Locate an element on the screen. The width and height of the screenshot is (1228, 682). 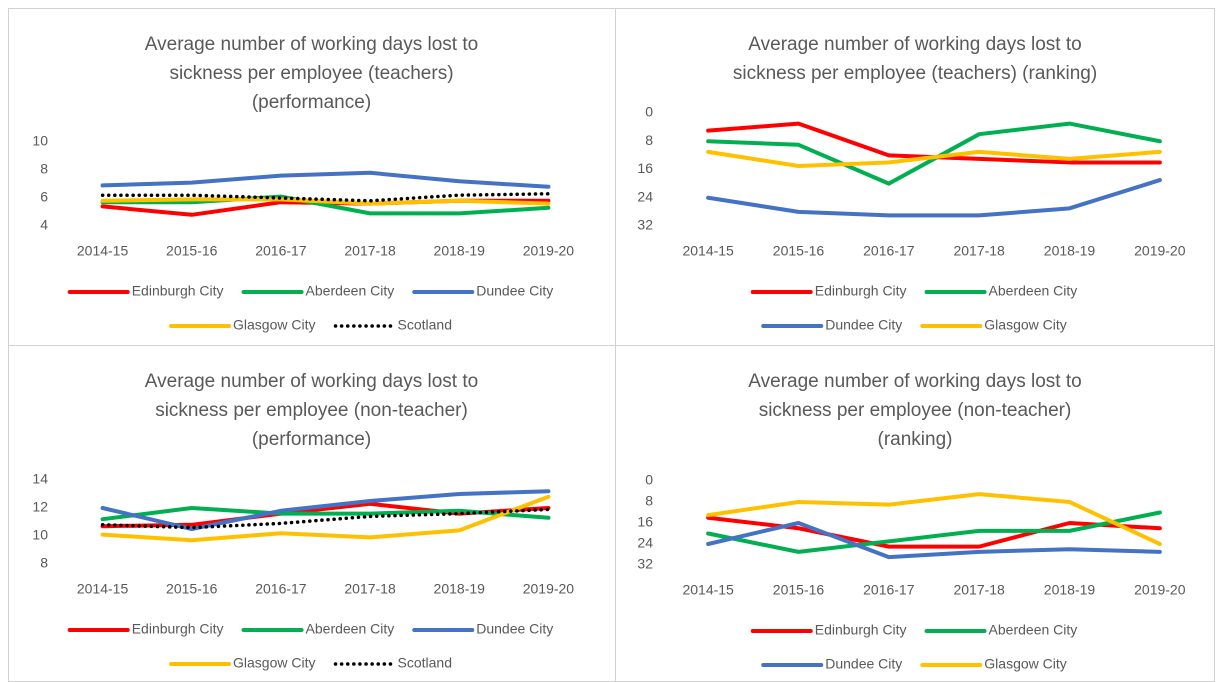
y-tick-label: 6 is located at coordinates (44, 197).